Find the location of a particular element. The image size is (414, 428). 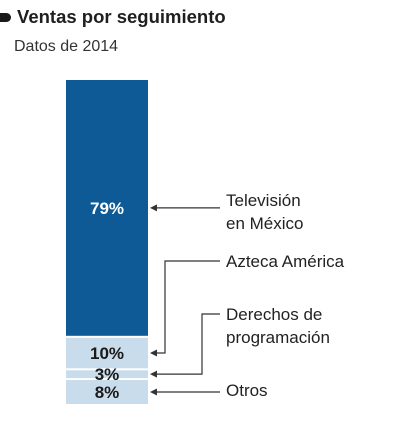

chart-subtitle: Datos de 2014 is located at coordinates (66, 46).